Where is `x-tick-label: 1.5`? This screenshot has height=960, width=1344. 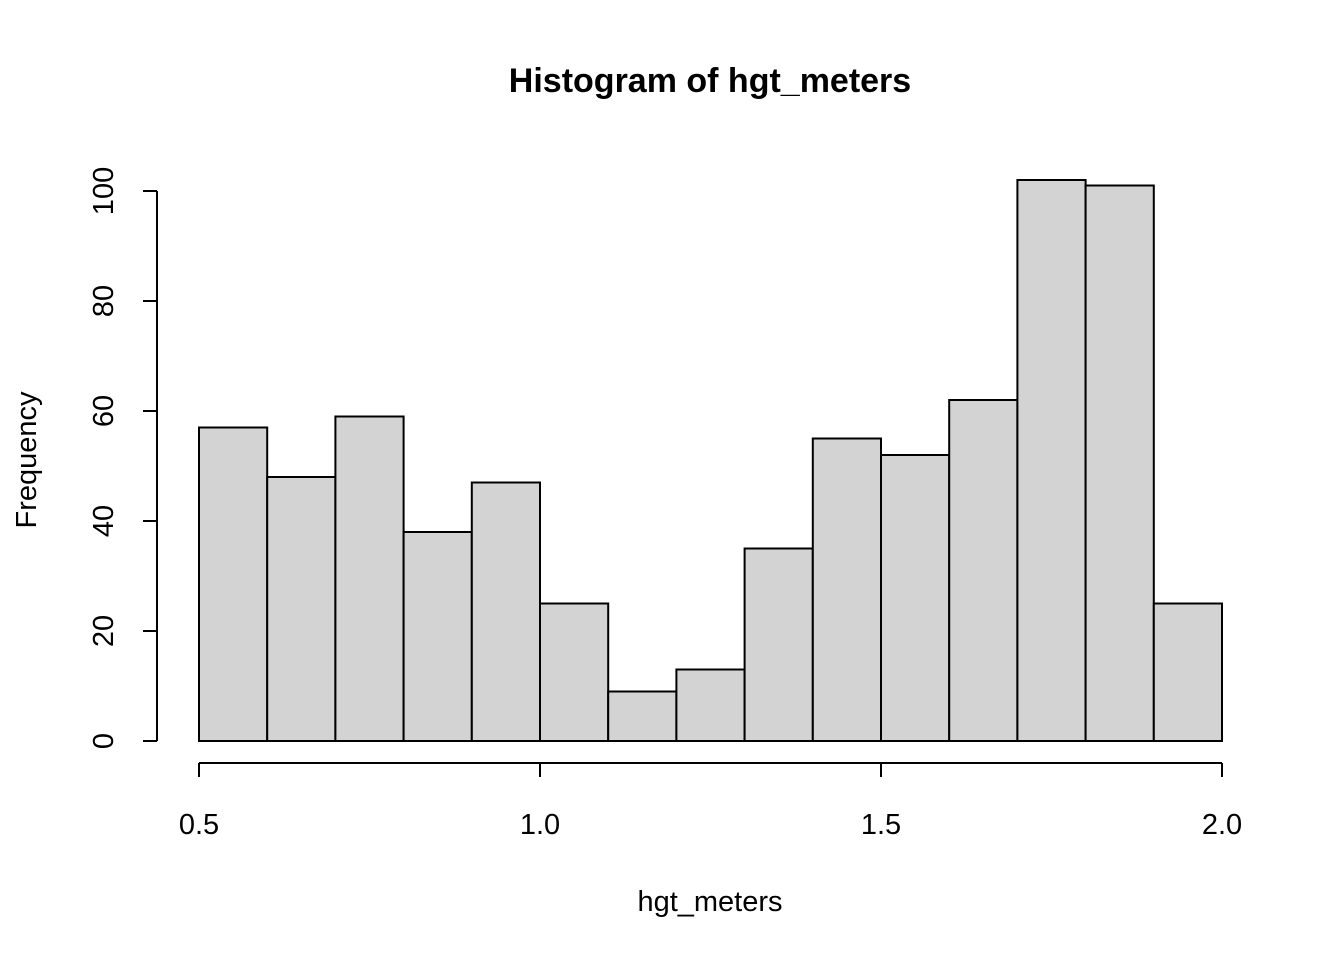 x-tick-label: 1.5 is located at coordinates (881, 825).